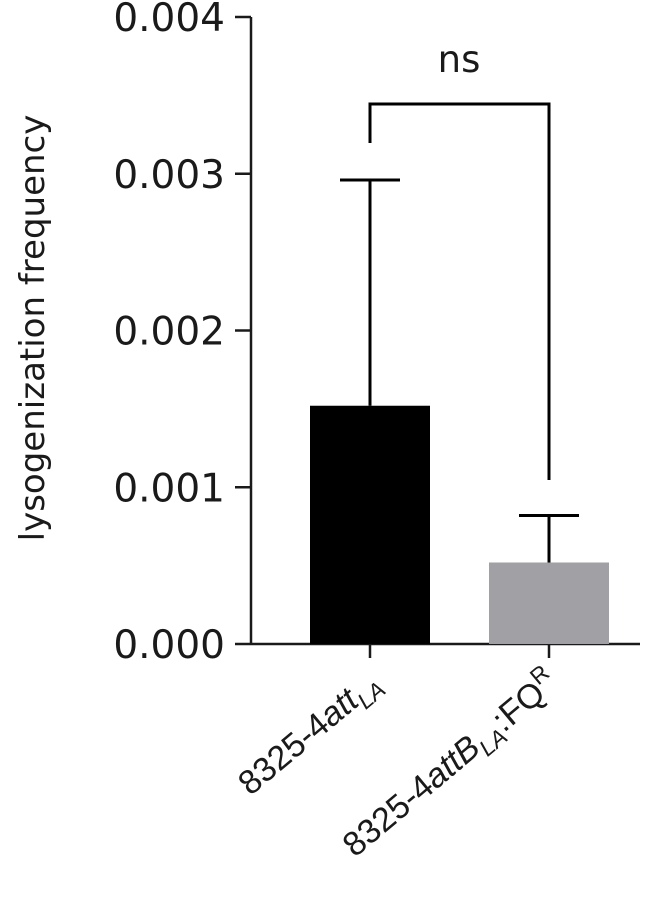 This screenshot has width=672, height=899. I want to click on category-label: 8325-4attLA, so click(310, 734).